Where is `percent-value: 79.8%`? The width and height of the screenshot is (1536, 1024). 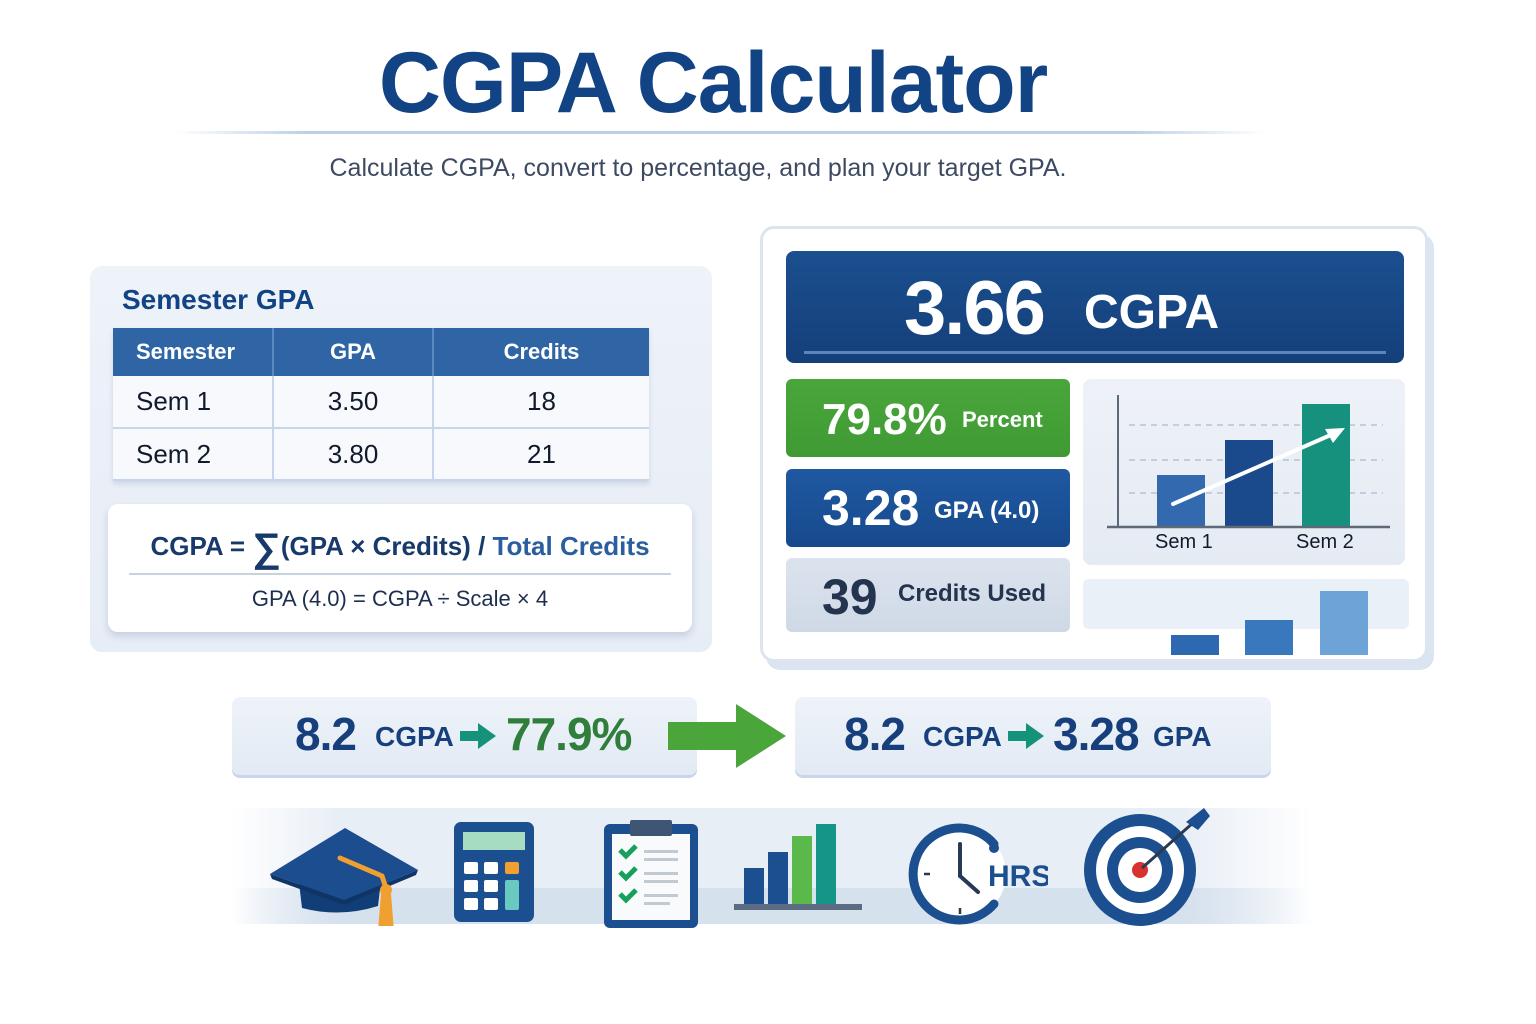 percent-value: 79.8% is located at coordinates (884, 419).